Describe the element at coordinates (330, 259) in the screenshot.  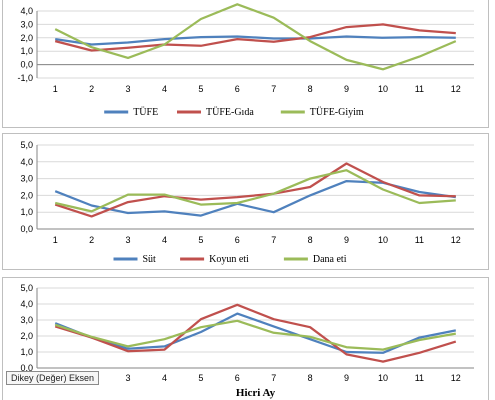
I see `legend-label: Dana eti` at that location.